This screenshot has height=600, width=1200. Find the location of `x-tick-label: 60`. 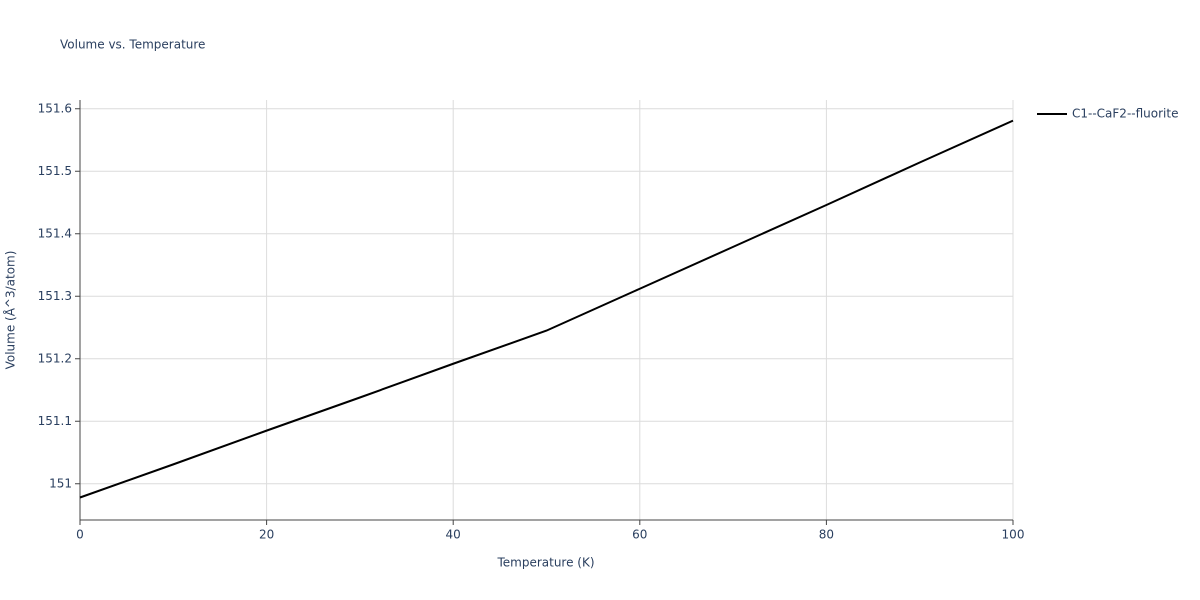

x-tick-label: 60 is located at coordinates (639, 535).